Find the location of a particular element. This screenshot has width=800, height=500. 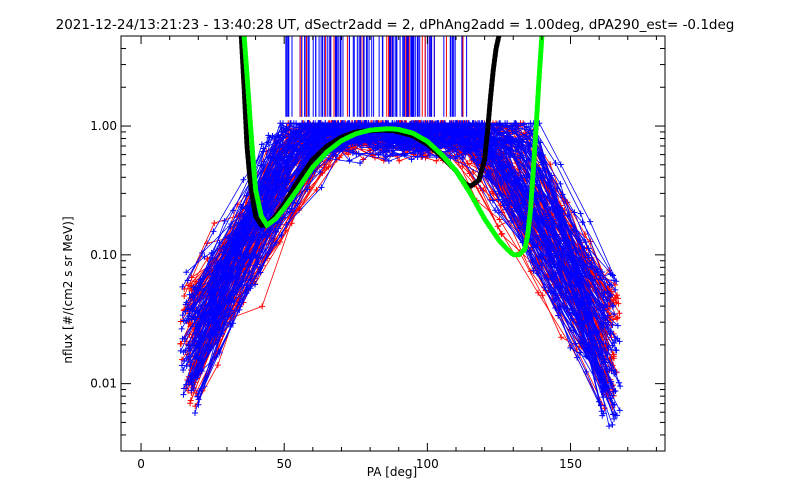

x-tick-label: 100 is located at coordinates (427, 464).